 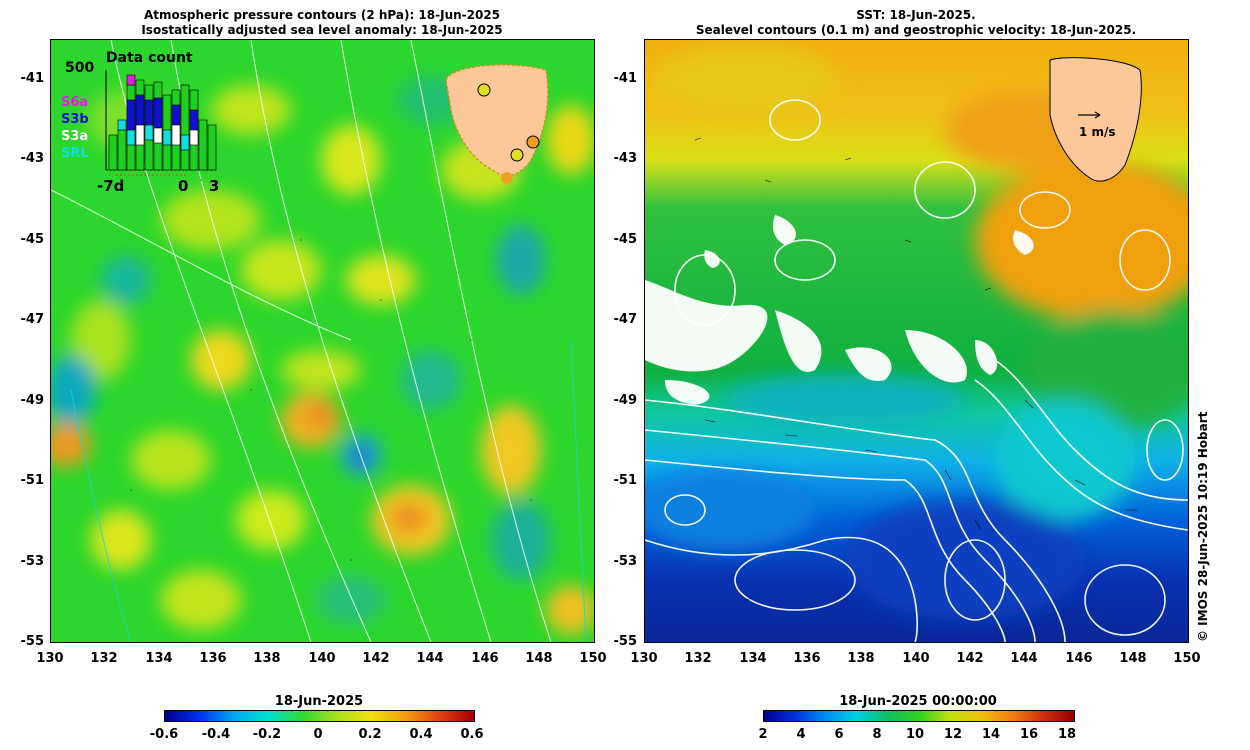 What do you see at coordinates (111, 186) in the screenshot?
I see `inset-x-label-start: -7d` at bounding box center [111, 186].